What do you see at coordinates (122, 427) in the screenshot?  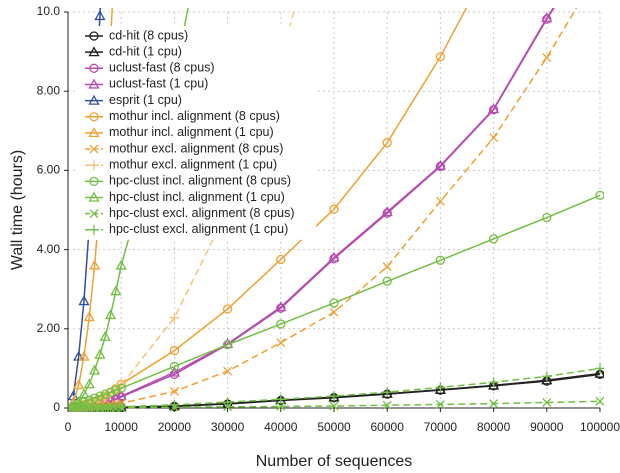 I see `x-tick-label: 10000` at bounding box center [122, 427].